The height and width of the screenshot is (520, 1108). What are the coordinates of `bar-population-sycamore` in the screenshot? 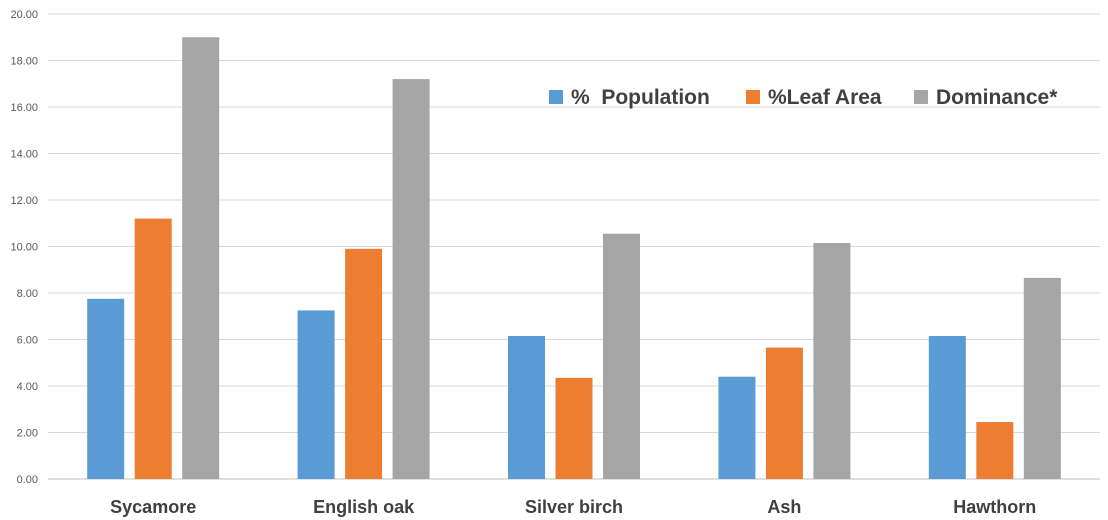 It's located at (106, 388).